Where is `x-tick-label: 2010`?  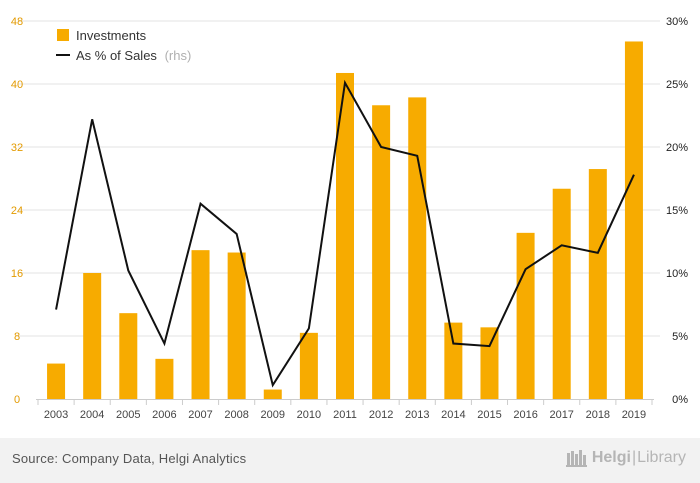 x-tick-label: 2010 is located at coordinates (309, 415).